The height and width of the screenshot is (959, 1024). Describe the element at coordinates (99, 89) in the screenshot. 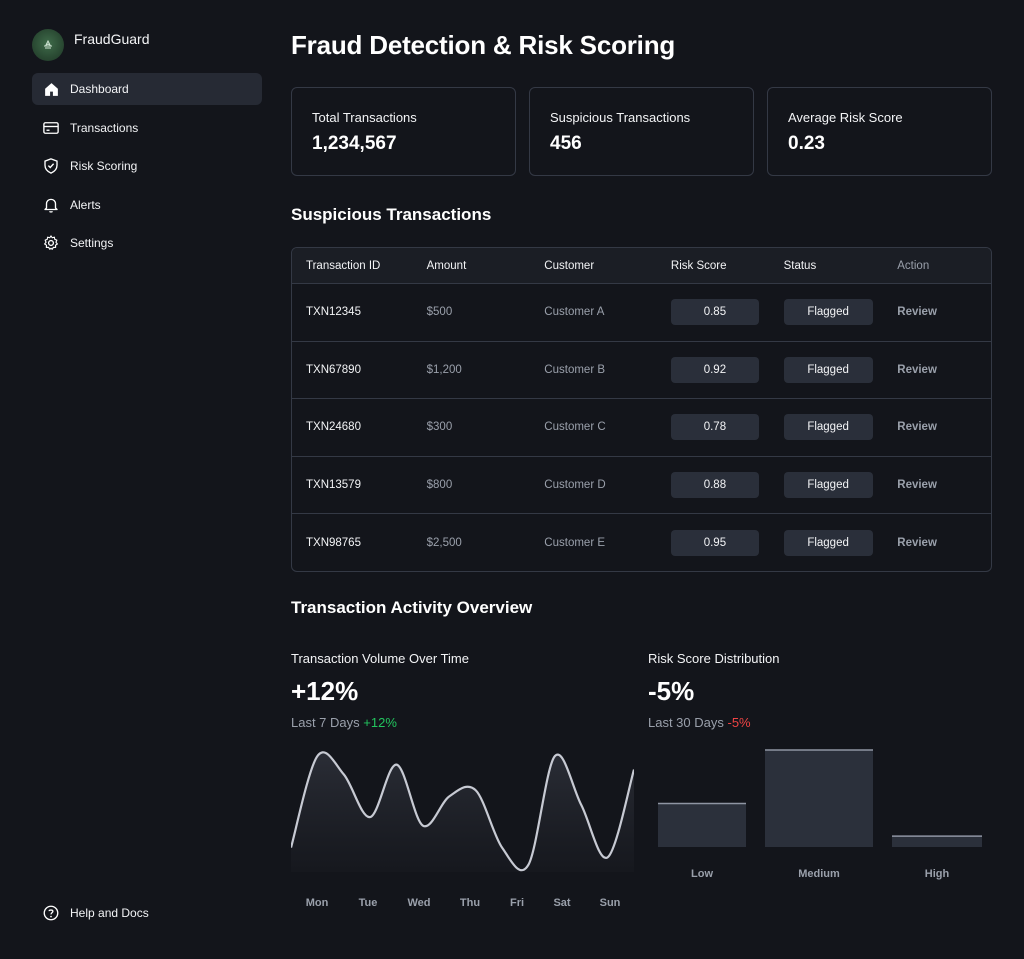

I see `sidebar-item-label: Dashboard` at that location.